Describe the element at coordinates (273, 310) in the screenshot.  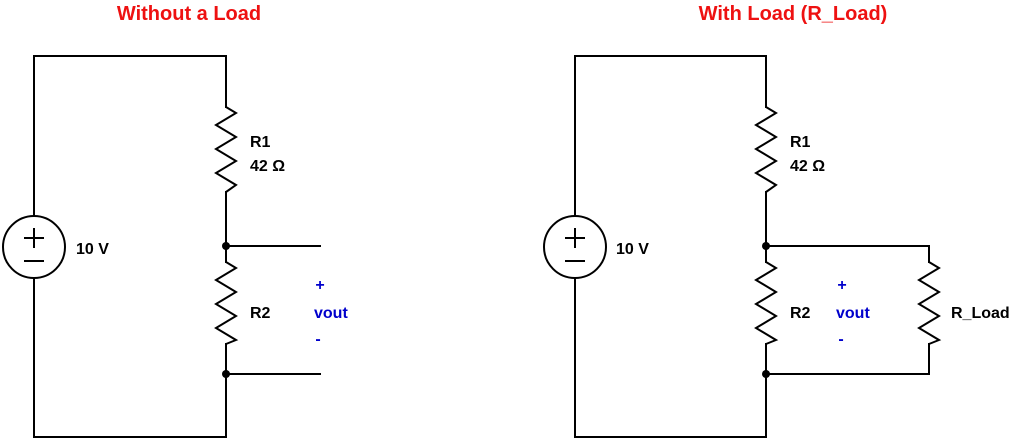
I see `left-output-terminals` at that location.